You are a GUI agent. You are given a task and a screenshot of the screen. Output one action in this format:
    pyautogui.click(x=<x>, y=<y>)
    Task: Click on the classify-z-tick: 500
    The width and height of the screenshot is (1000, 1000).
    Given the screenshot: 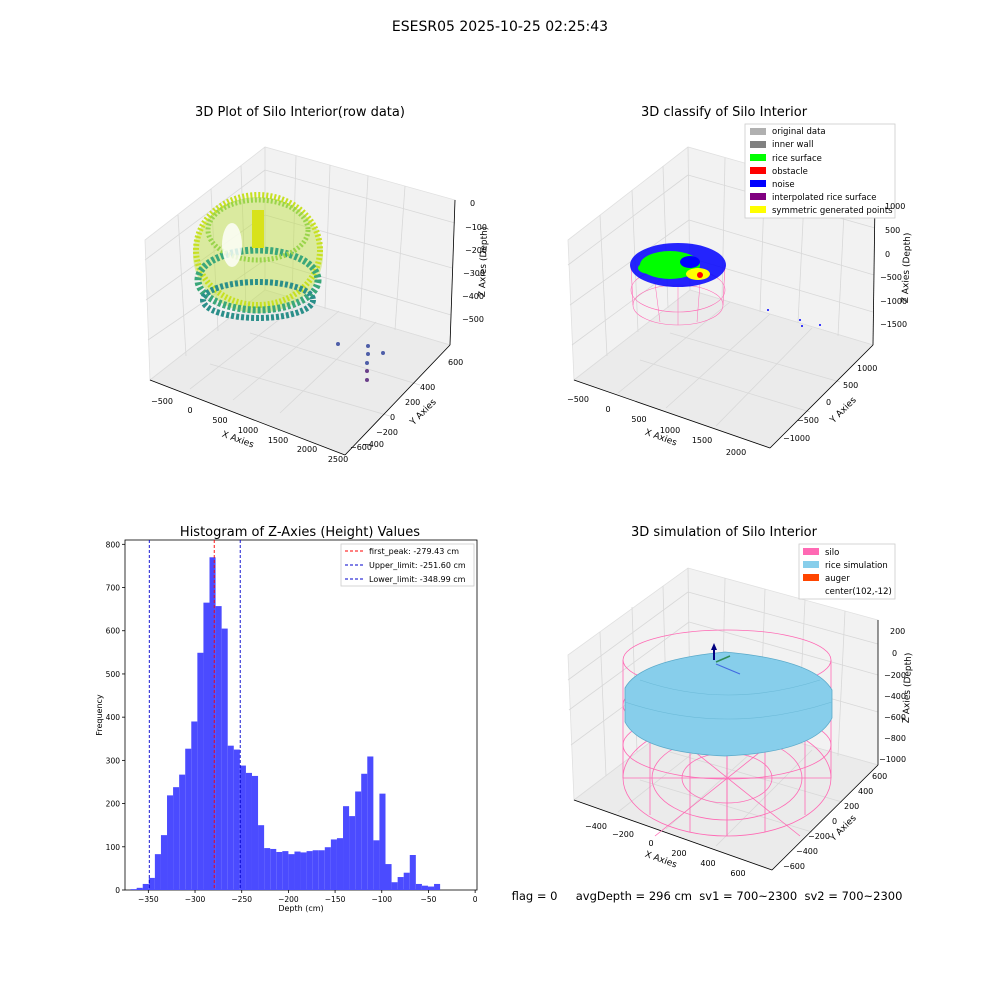 What is the action you would take?
    pyautogui.click(x=892, y=230)
    